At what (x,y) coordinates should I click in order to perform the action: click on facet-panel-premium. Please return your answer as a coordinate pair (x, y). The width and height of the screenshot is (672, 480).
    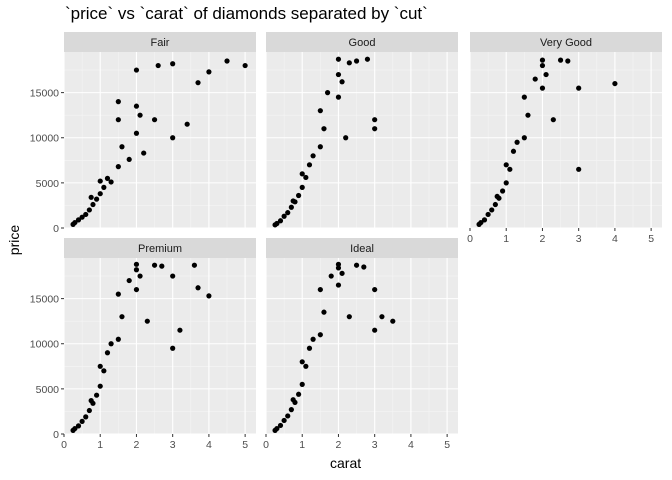
    Looking at the image, I should click on (160, 346).